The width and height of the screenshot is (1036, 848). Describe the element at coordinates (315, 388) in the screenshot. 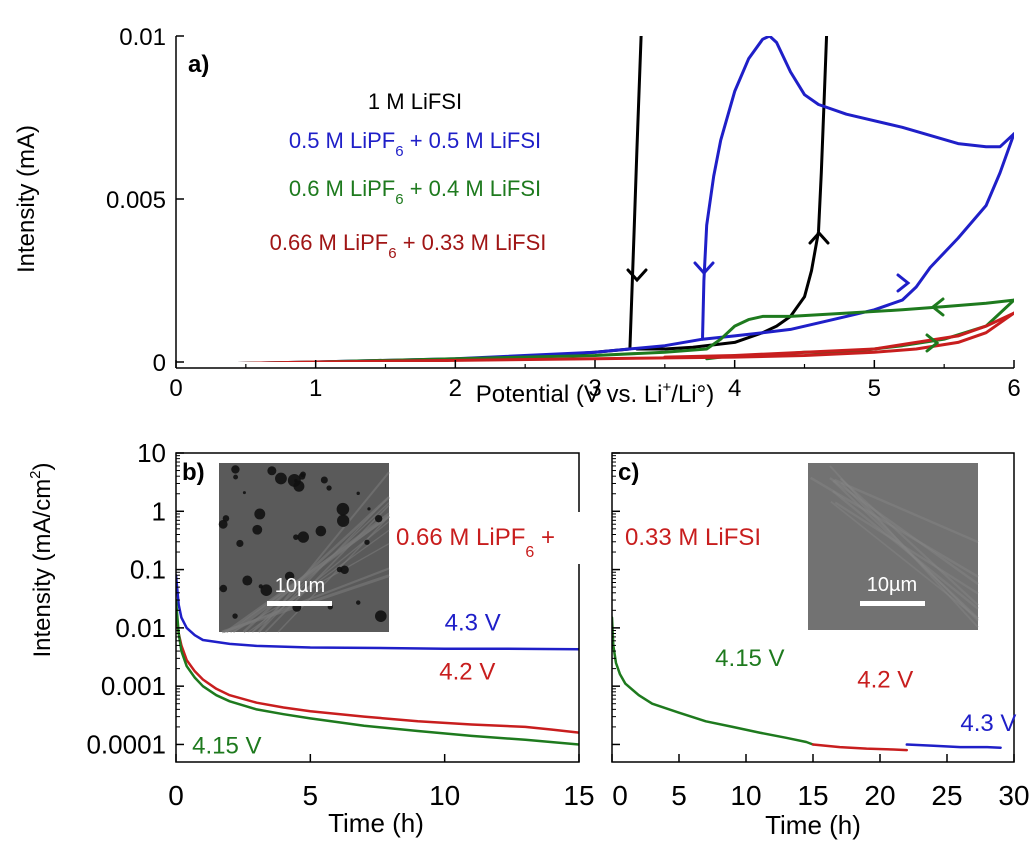

I see `x-tick-label: 1` at that location.